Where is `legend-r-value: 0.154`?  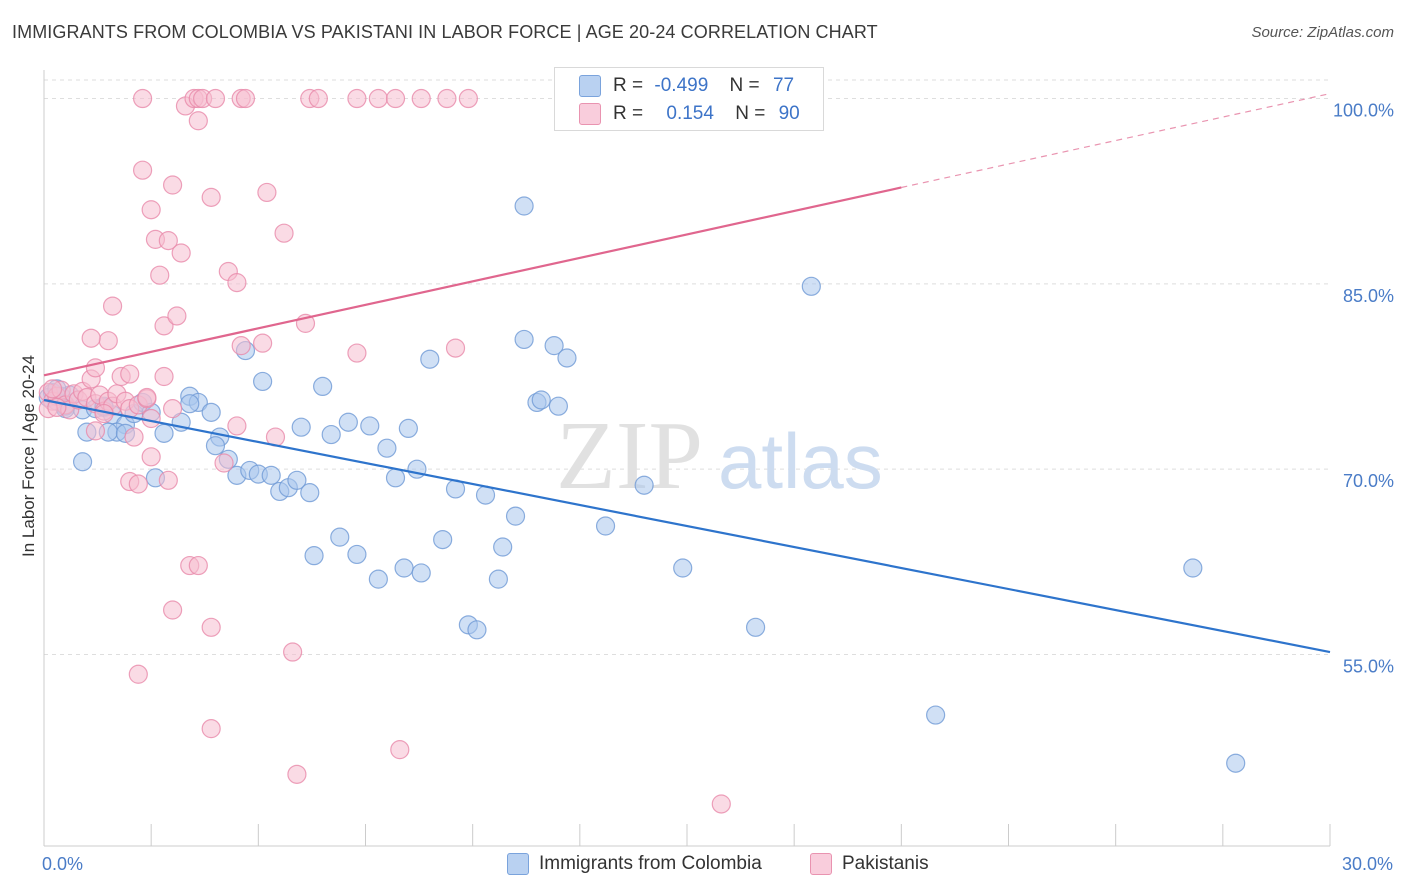
legend-r-value: 0.154 is located at coordinates (690, 113).